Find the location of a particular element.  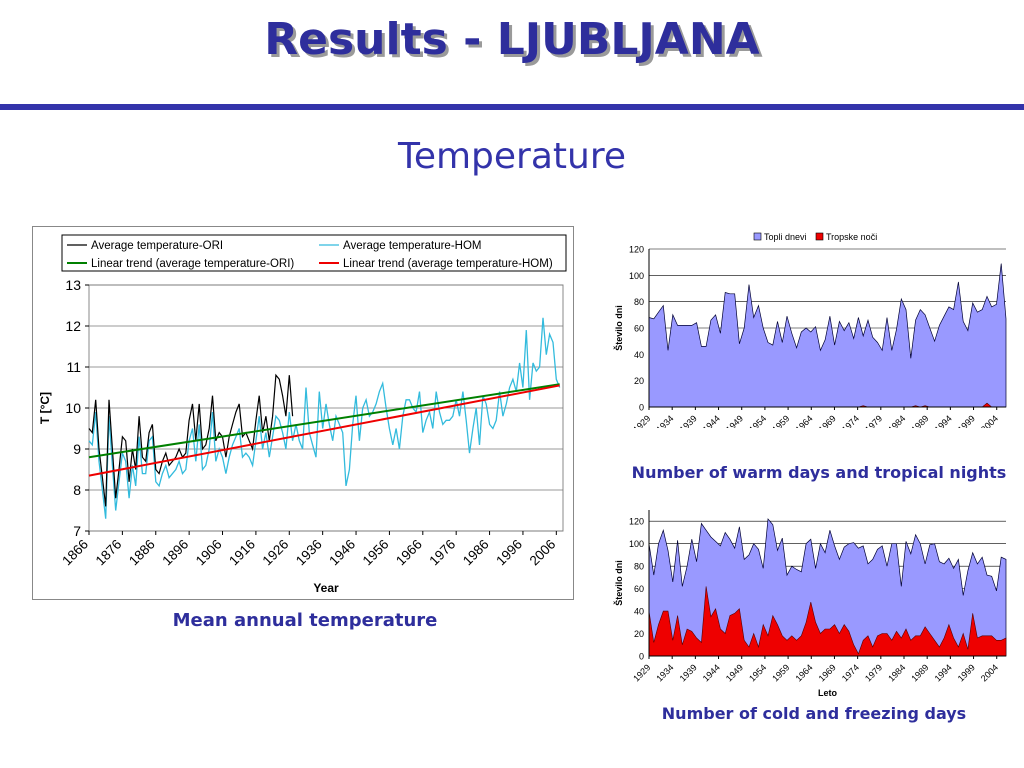

legend-label: Average temperature-HOM is located at coordinates (412, 246).